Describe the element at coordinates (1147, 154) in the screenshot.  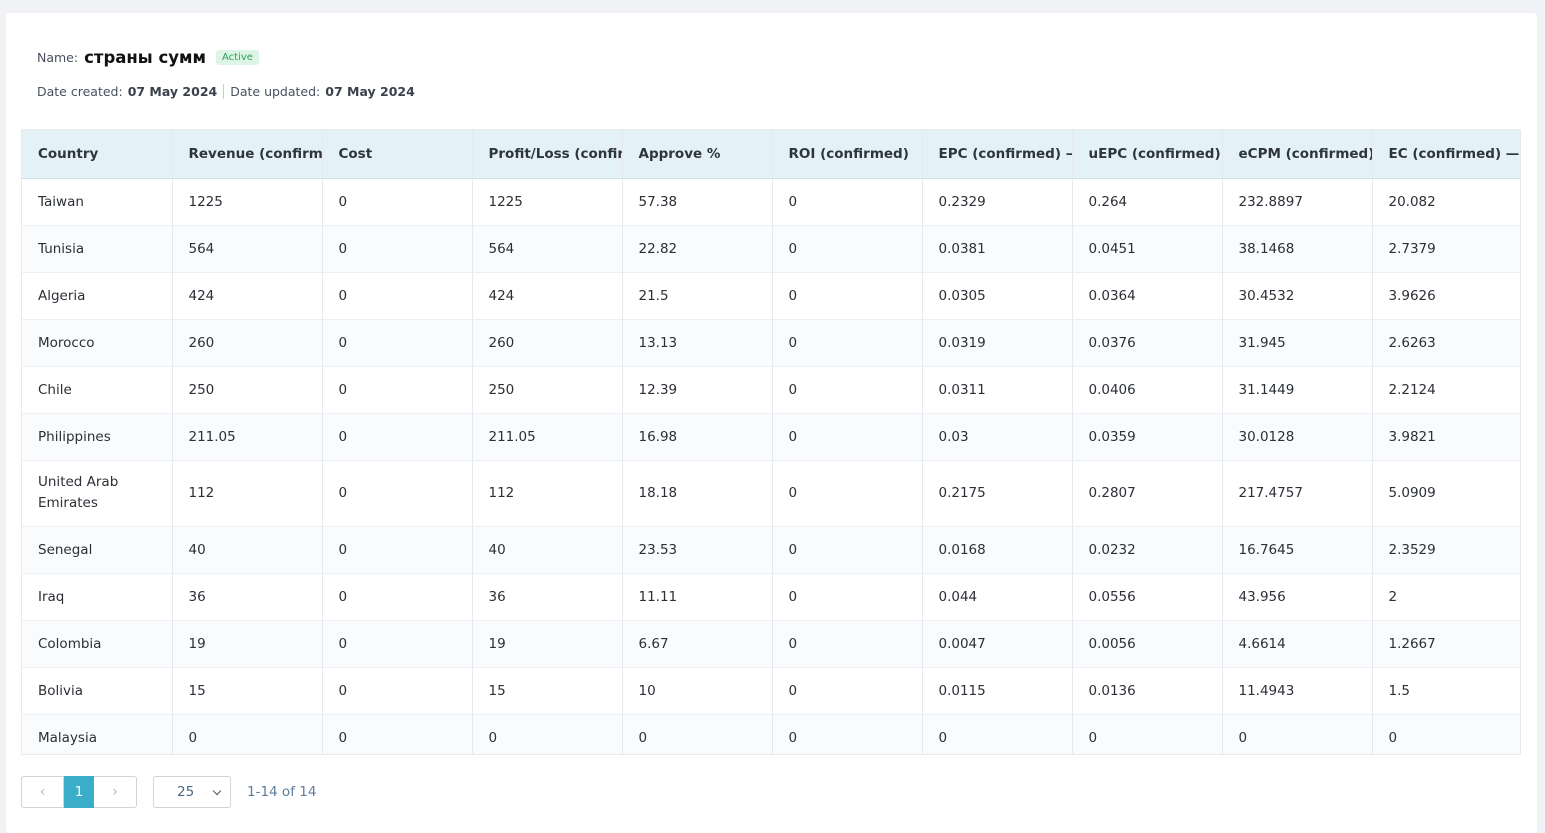
I see `column-header: uEPC (confirmed) —` at that location.